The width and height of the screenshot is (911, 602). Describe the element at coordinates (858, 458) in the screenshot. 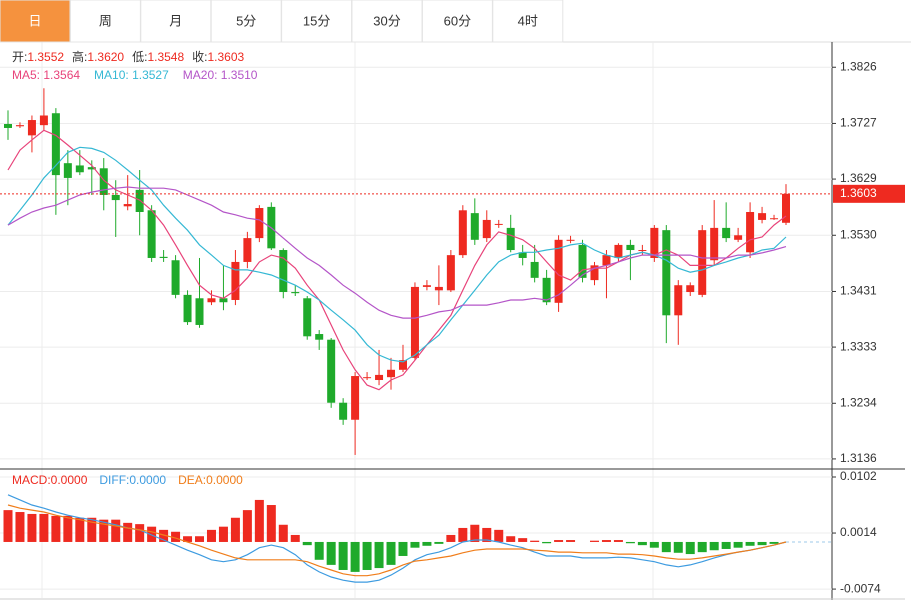

I see `y-tick-label: 1.3136` at that location.